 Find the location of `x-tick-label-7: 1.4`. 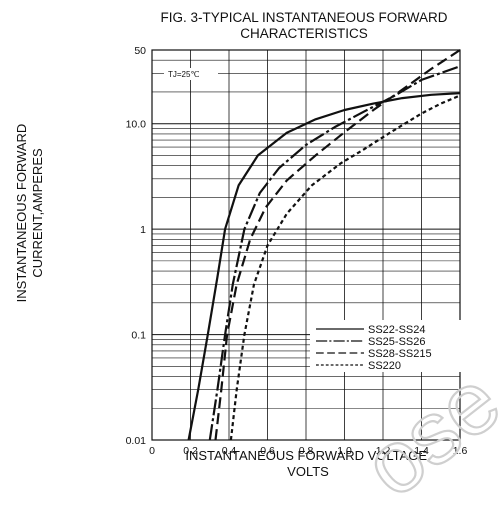

x-tick-label-7: 1.4 is located at coordinates (421, 451).